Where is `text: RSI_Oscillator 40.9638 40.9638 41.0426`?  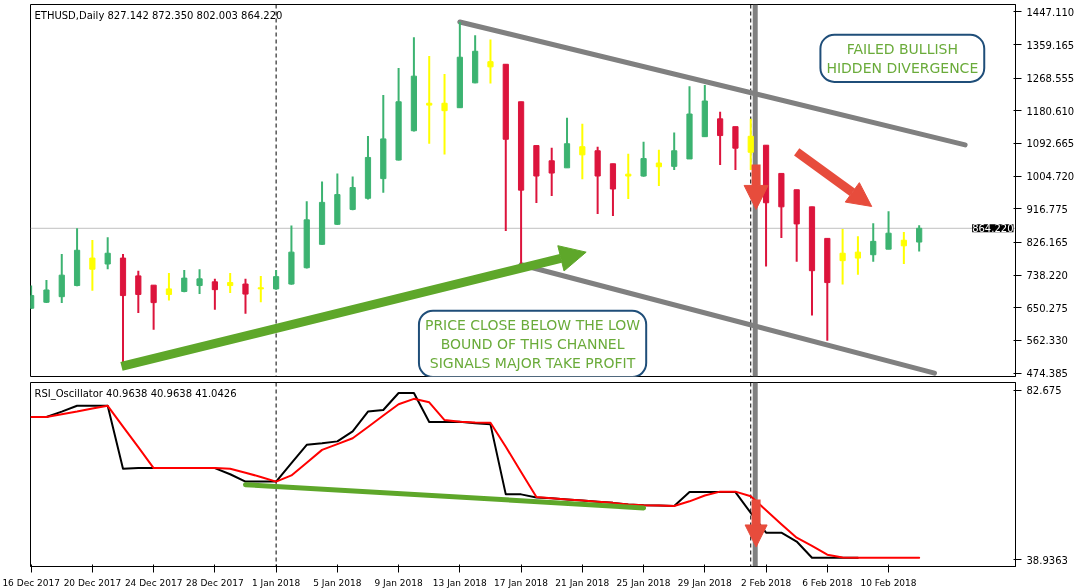 text: RSI_Oscillator 40.9638 40.9638 41.0426 is located at coordinates (135, 393).